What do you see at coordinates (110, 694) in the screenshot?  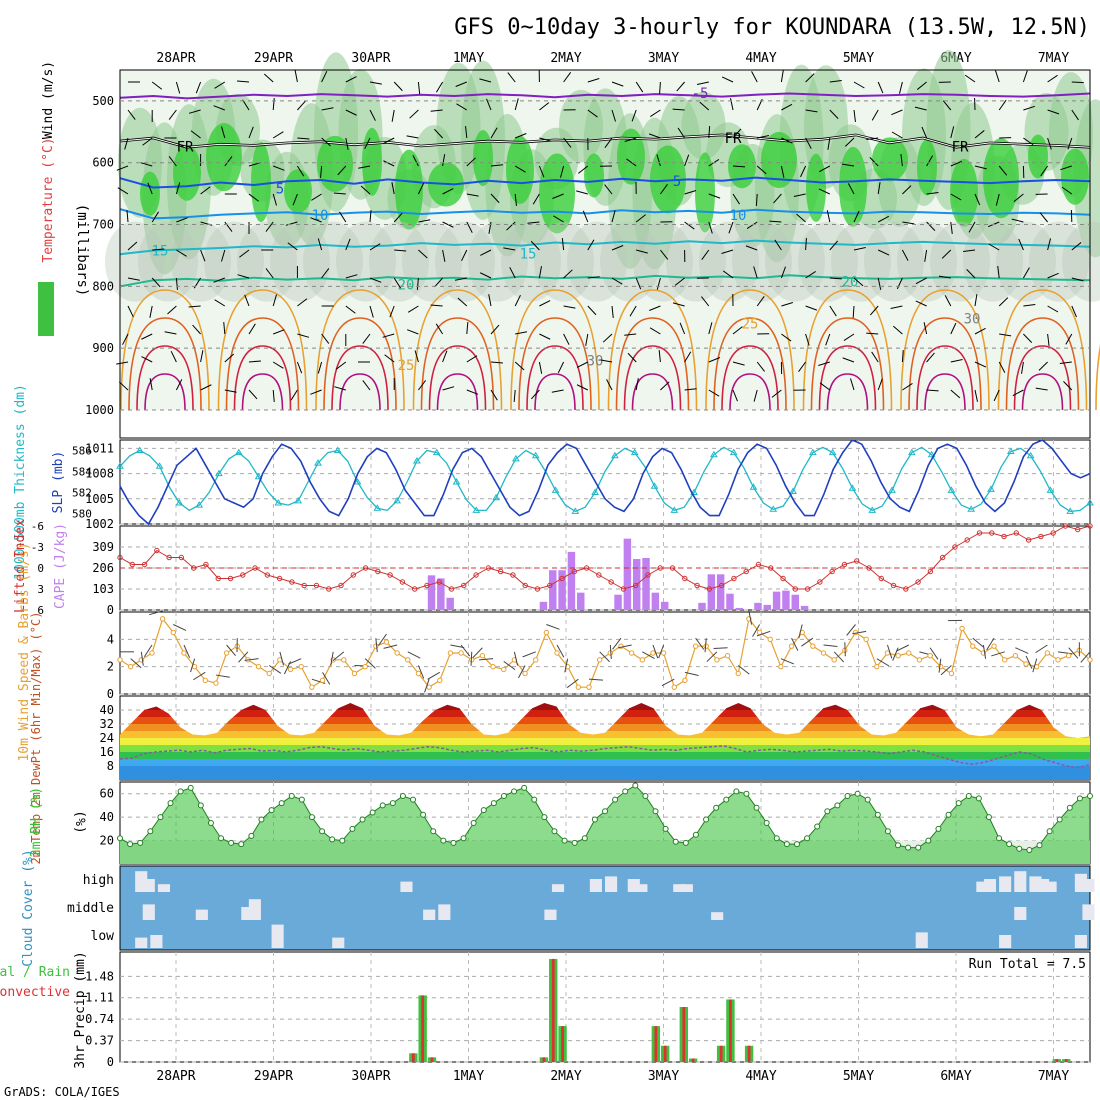 I see `wind10m-tick-label: 0` at bounding box center [110, 694].